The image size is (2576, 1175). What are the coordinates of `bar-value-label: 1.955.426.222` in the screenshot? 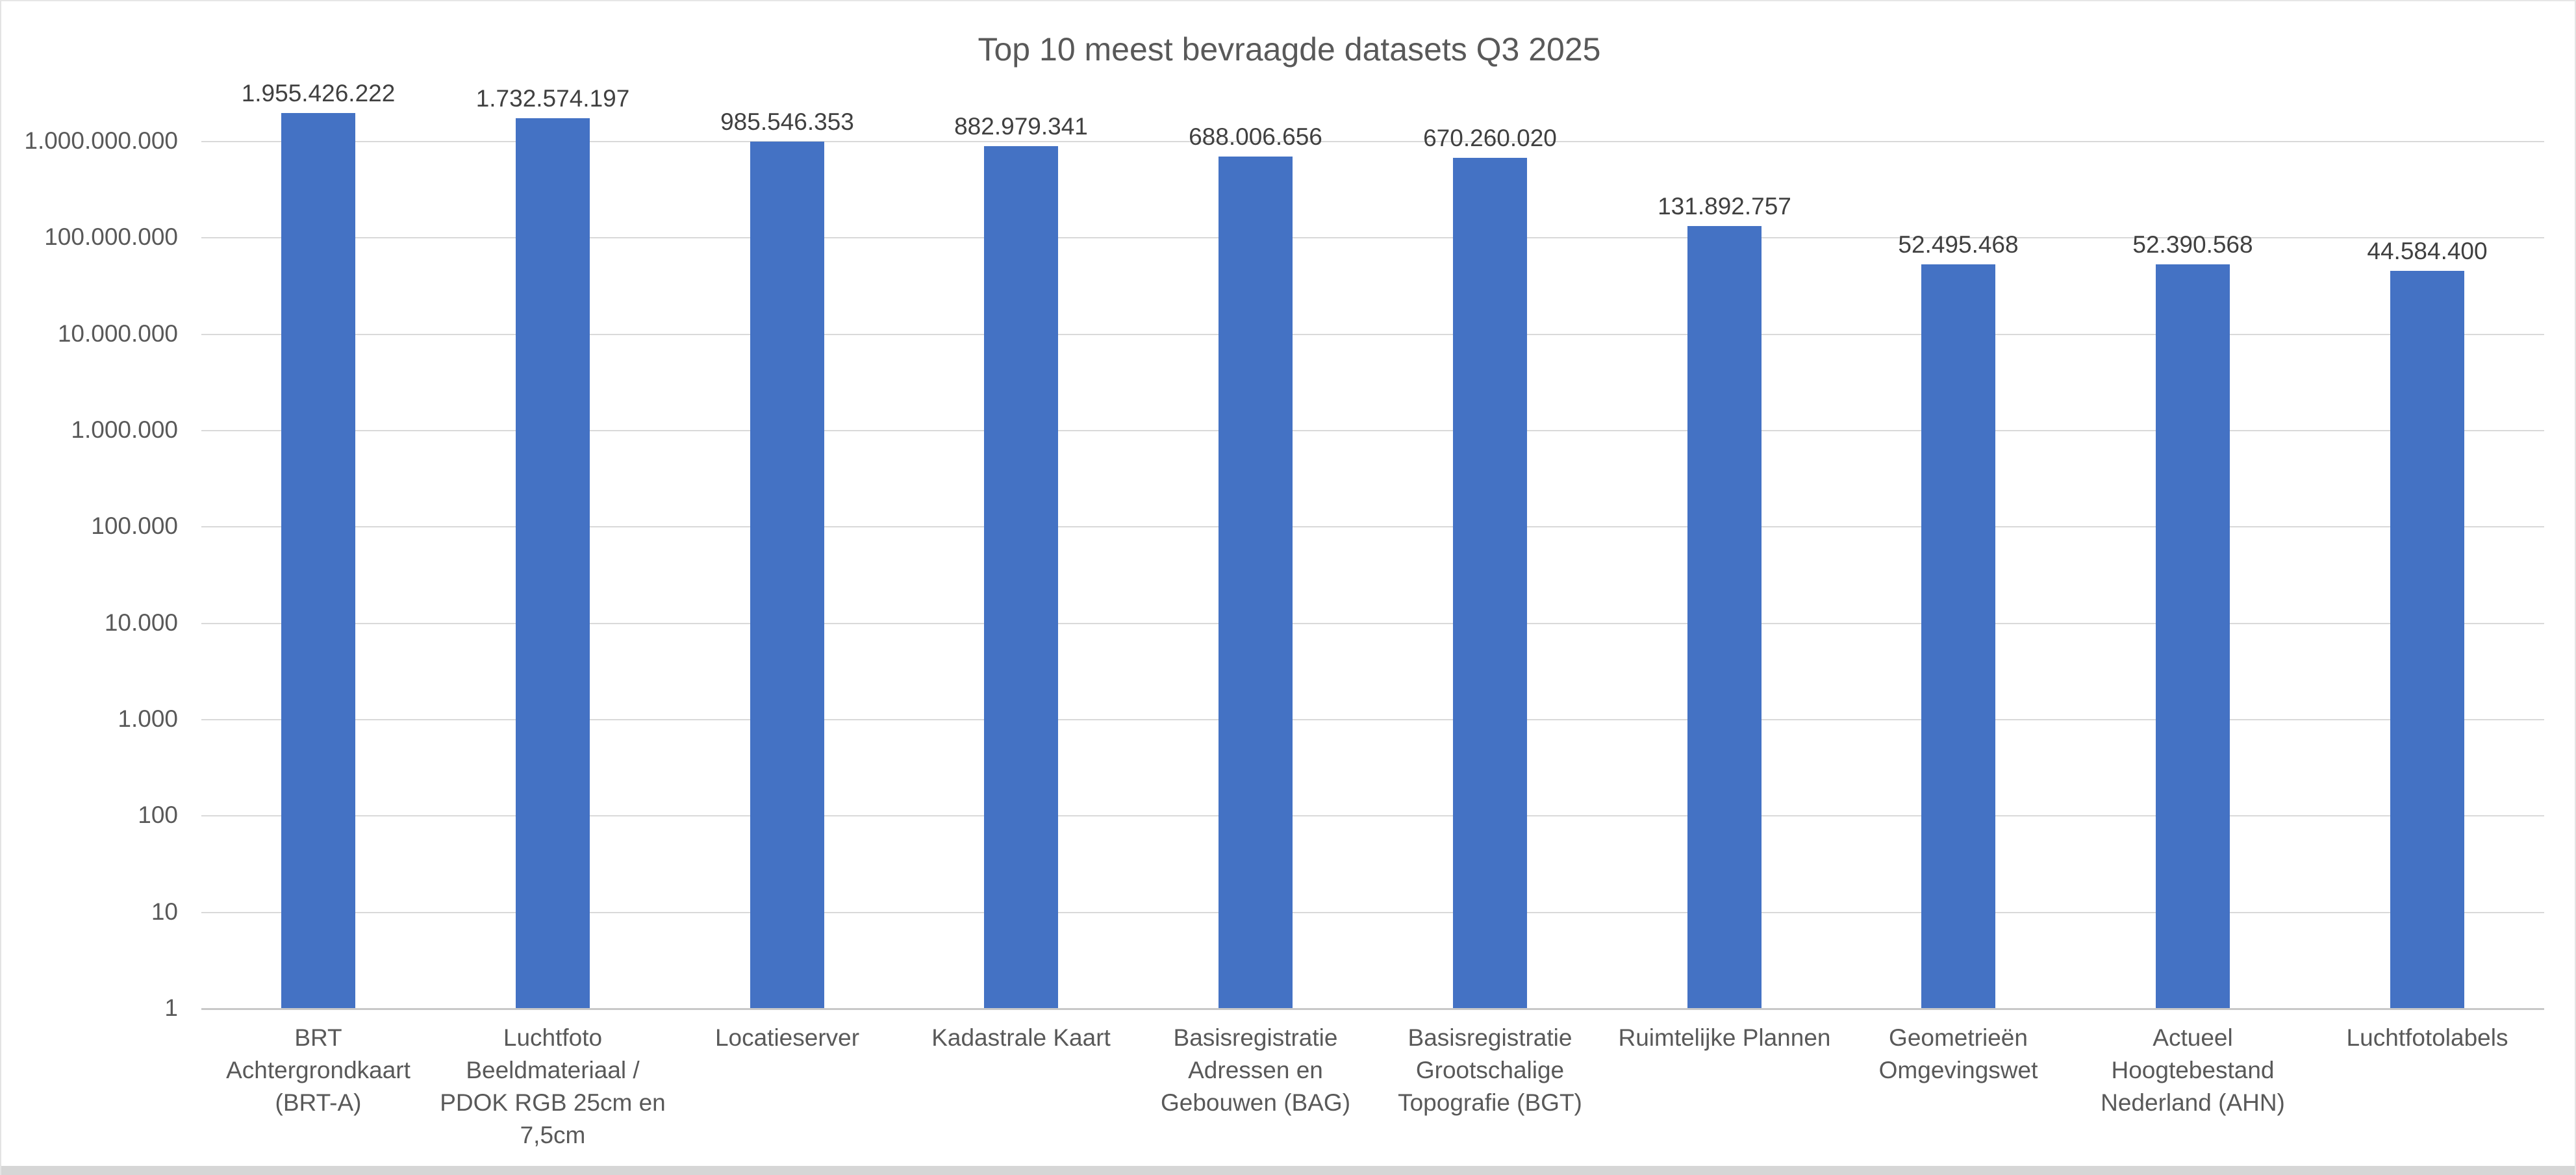 It's located at (318, 93).